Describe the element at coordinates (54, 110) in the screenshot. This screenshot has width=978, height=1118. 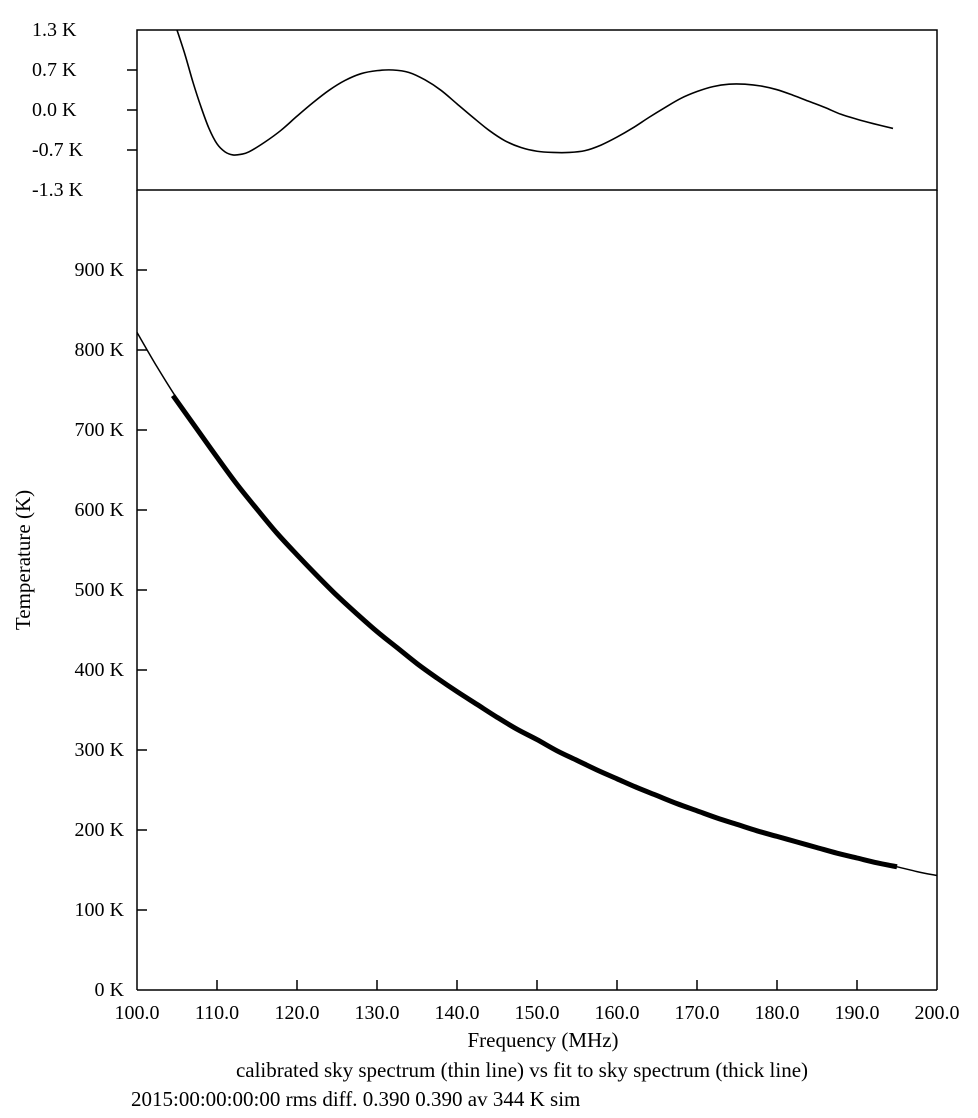
I see `residual-y-tick-label: 0.0 K` at that location.